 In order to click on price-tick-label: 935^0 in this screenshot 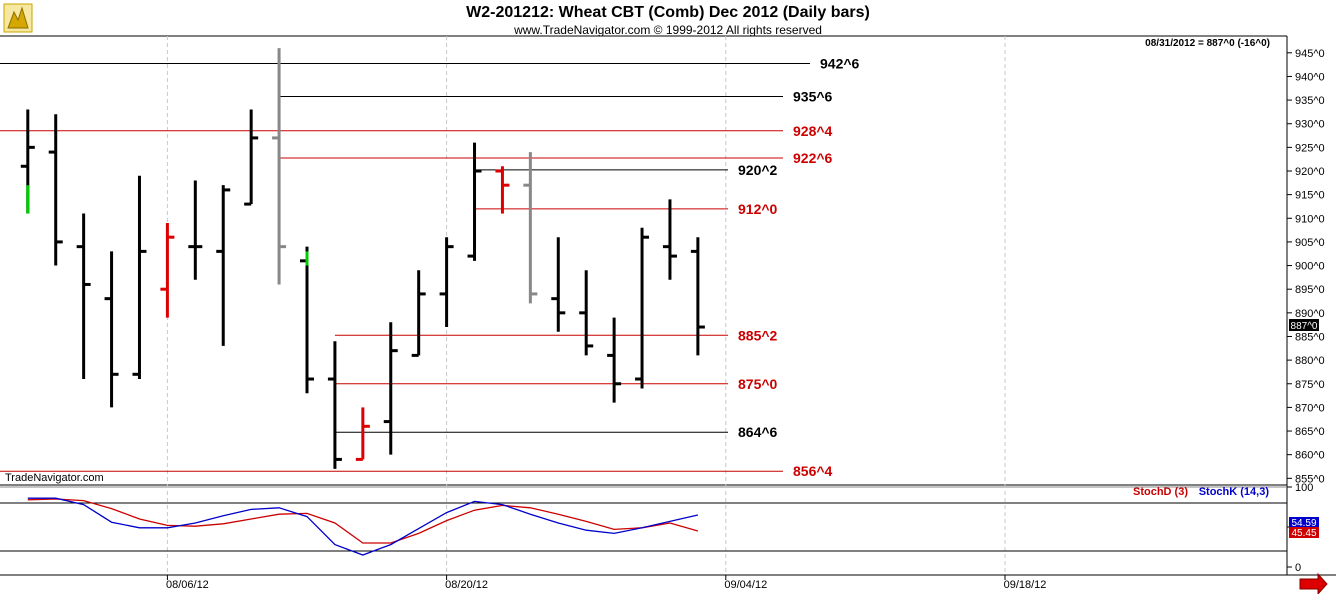, I will do `click(1310, 101)`.